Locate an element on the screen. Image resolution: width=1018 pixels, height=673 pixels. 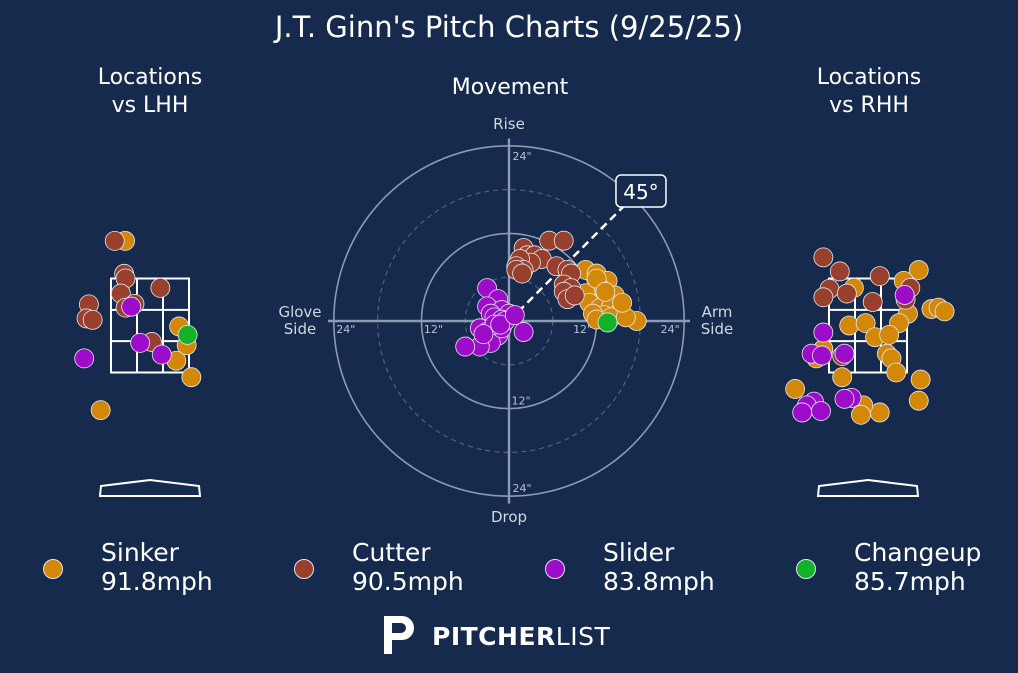
ring-label-24-left: 24" is located at coordinates (345, 329).